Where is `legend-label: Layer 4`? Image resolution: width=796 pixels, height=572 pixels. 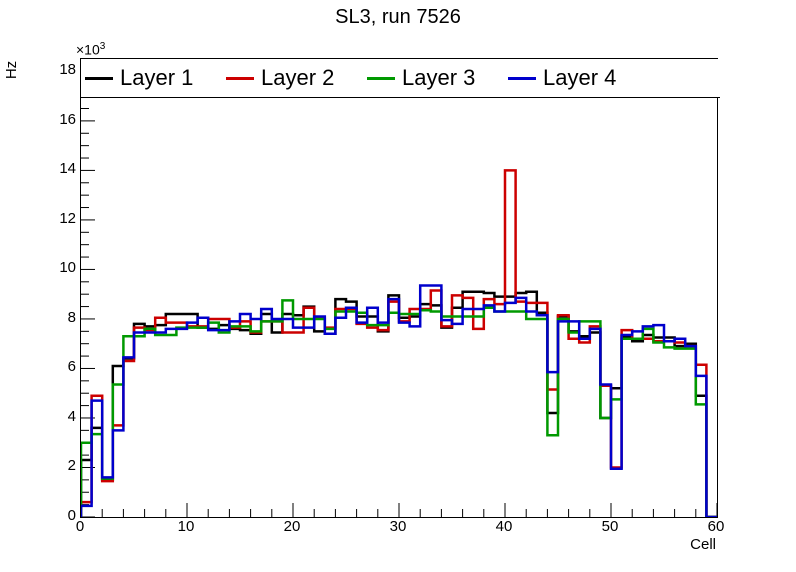
legend-label: Layer 4 is located at coordinates (580, 77).